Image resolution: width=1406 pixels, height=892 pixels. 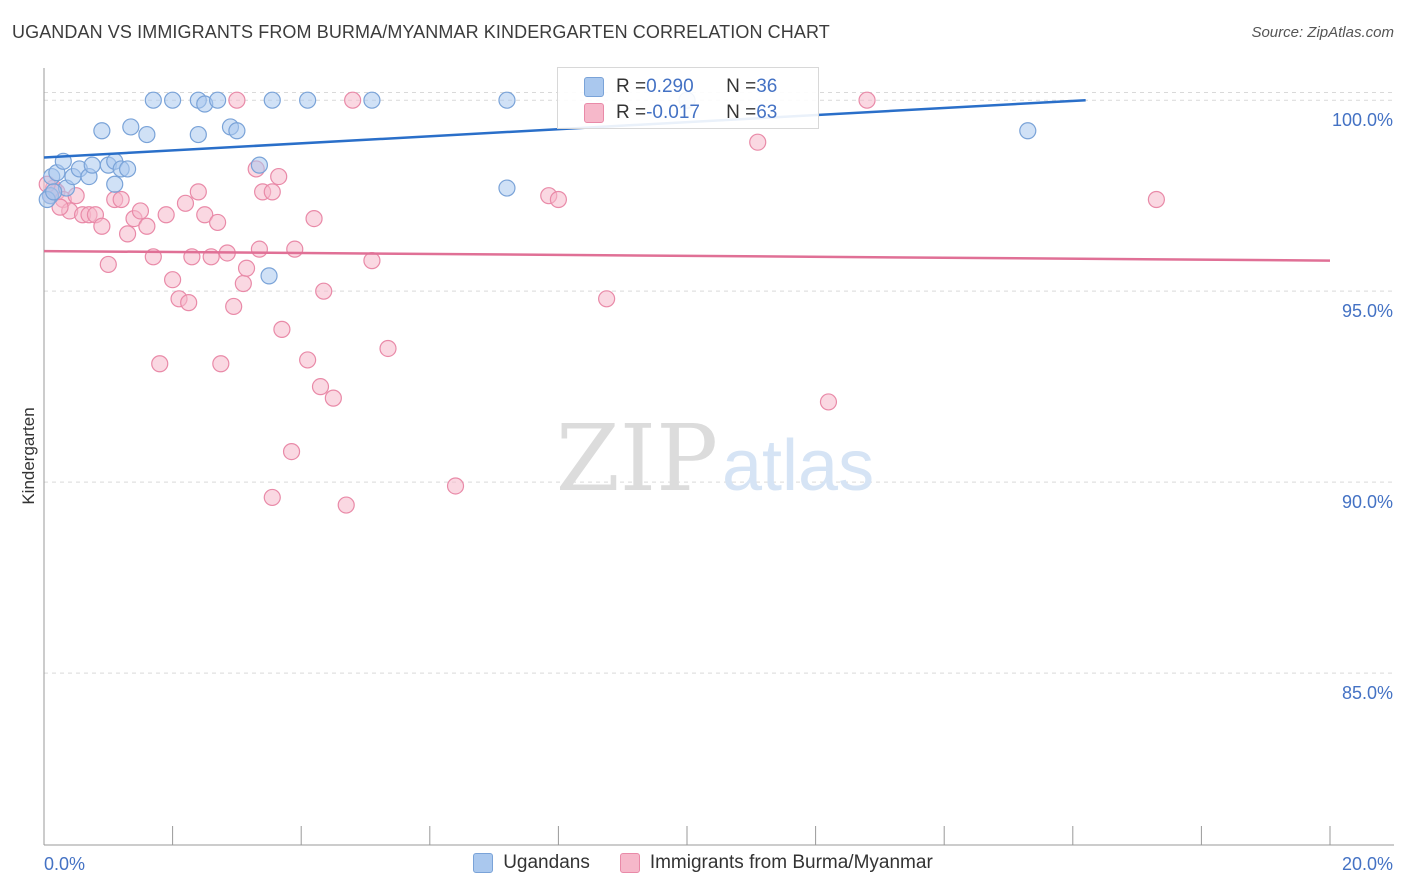 I want to click on series-legend: Ugandans Immigrants from Burma/Myanmar, so click(x=703, y=863).